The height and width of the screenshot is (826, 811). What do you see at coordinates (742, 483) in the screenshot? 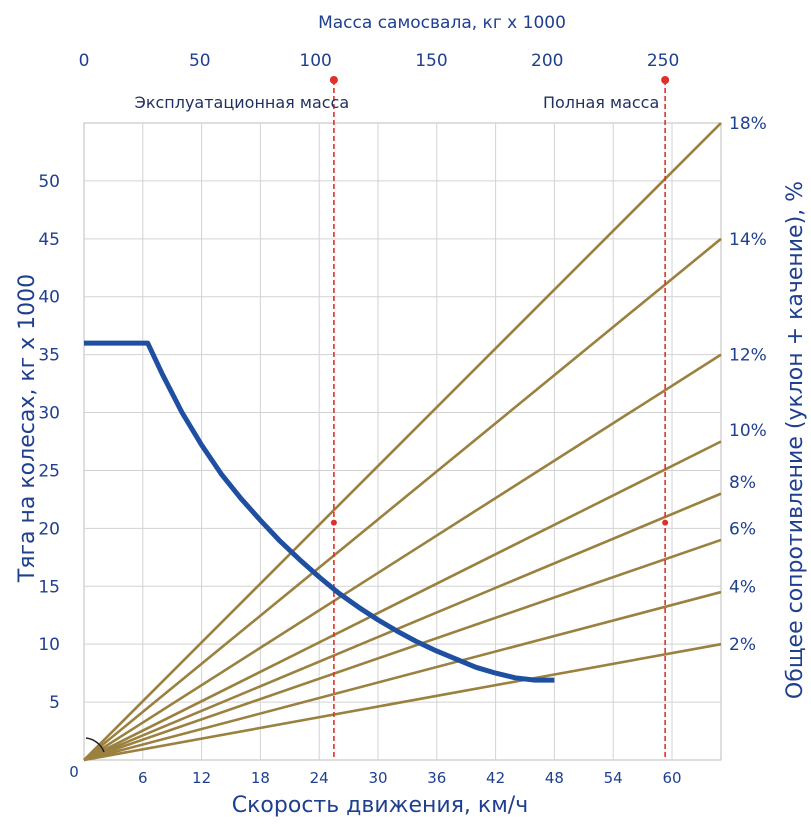
I see `resistance-label: 8%` at bounding box center [742, 483].